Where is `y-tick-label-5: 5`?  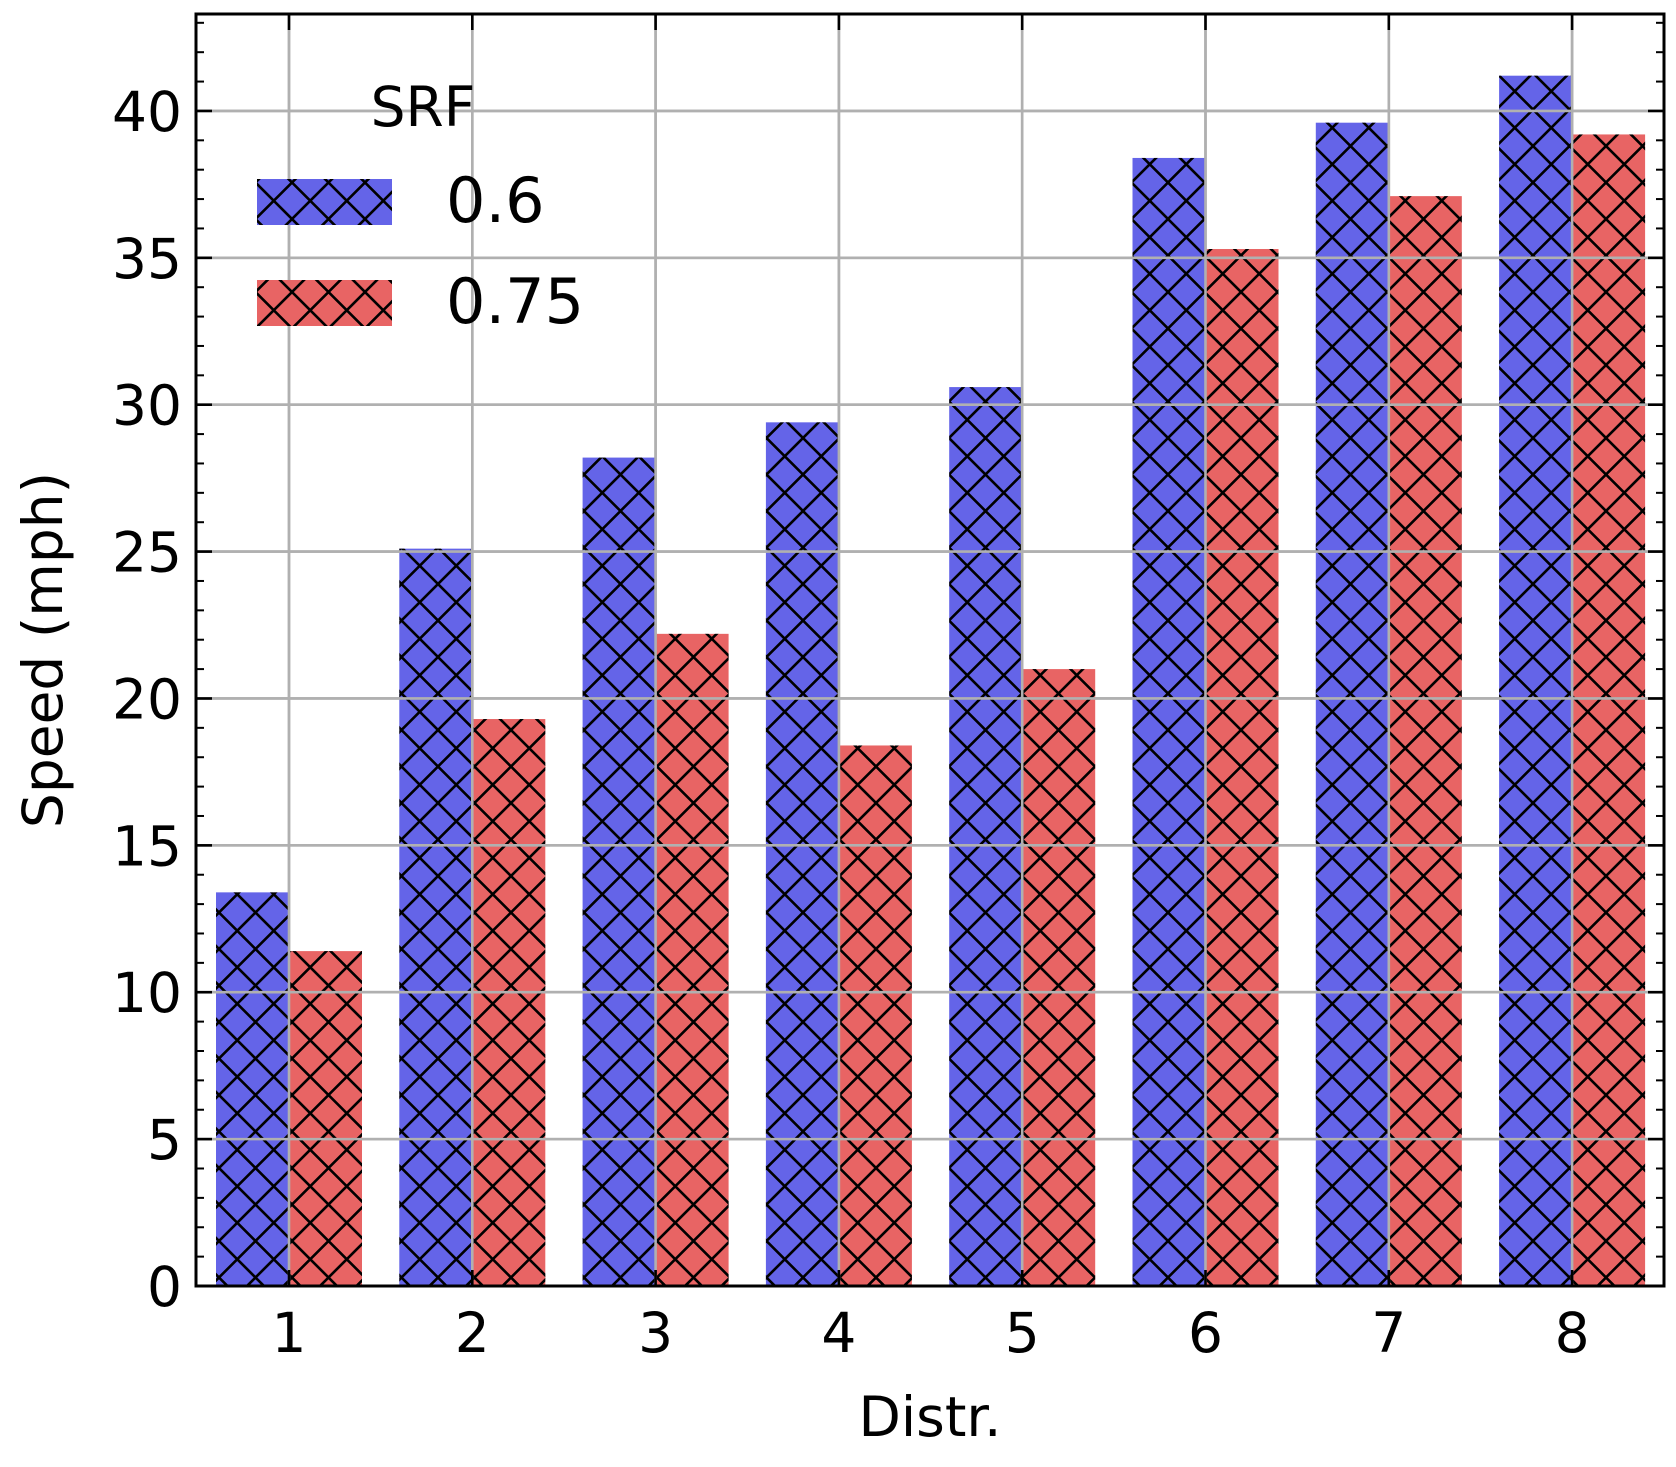 y-tick-label-5: 5 is located at coordinates (164, 1140).